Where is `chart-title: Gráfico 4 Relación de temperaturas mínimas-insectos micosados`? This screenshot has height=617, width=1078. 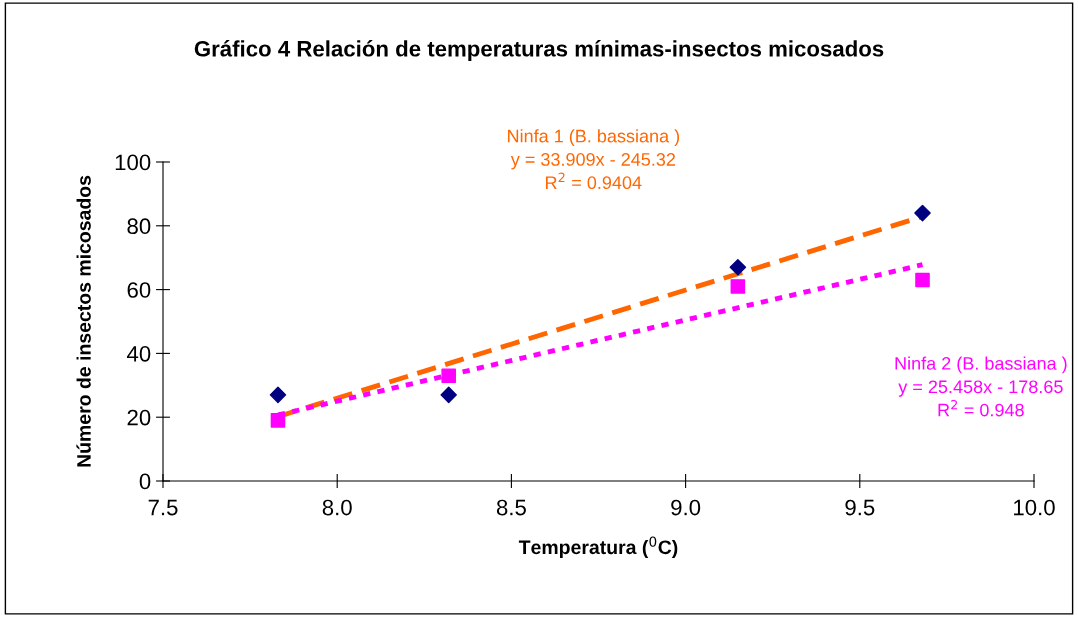 chart-title: Gráfico 4 Relación de temperaturas mínimas-insectos micosados is located at coordinates (539, 51).